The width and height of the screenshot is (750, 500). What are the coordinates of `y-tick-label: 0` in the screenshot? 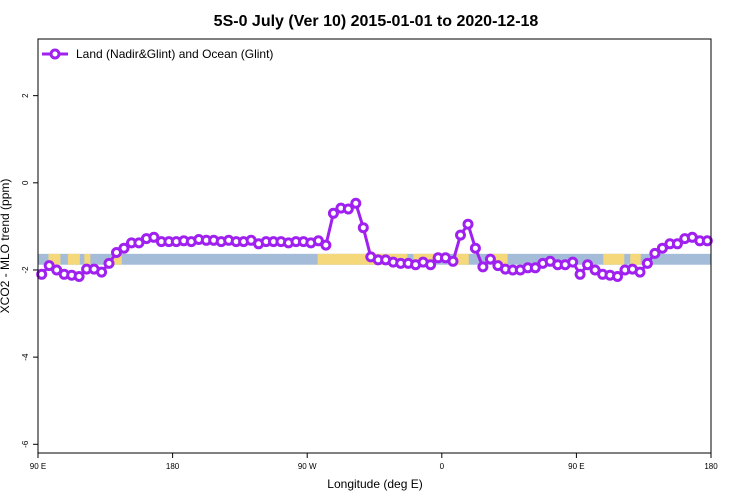 It's located at (25, 182).